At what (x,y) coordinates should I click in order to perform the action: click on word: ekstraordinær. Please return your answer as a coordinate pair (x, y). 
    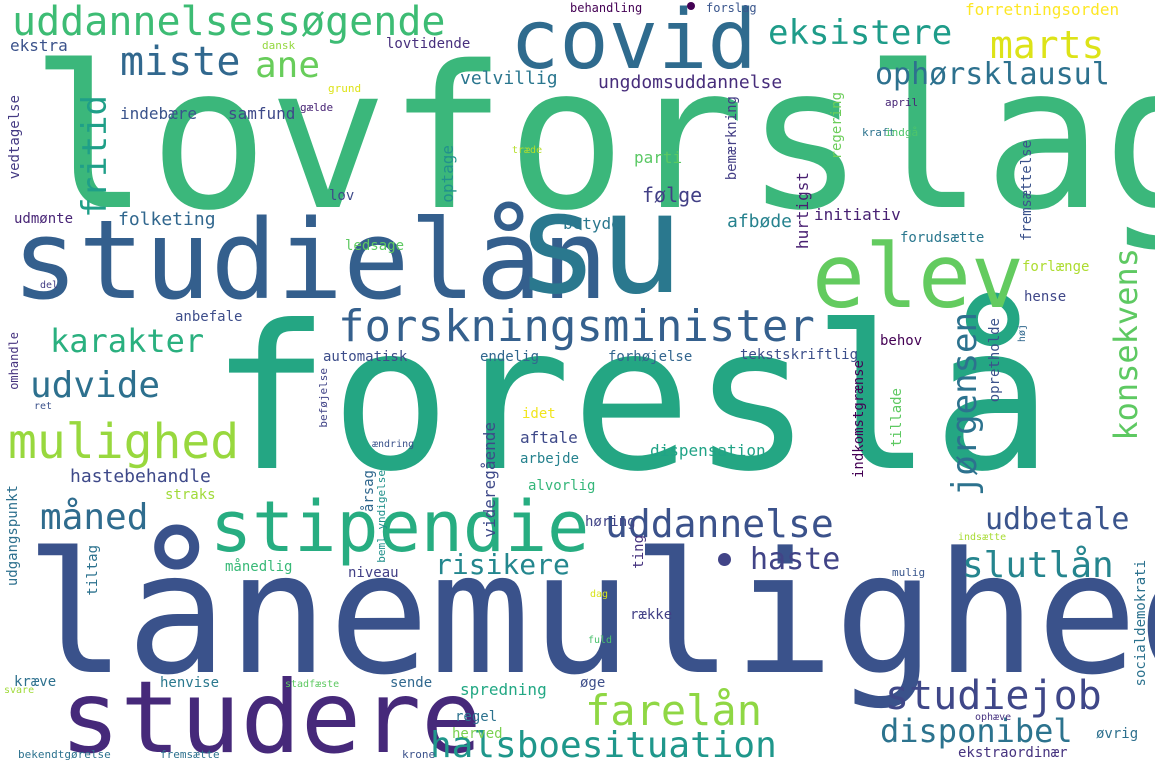
    Looking at the image, I should click on (1013, 753).